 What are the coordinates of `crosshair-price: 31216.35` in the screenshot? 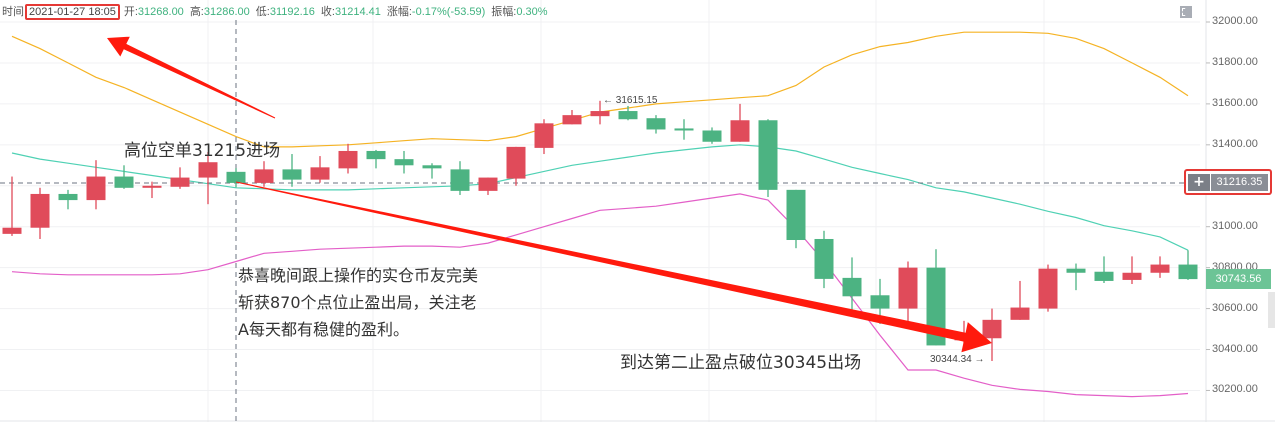 It's located at (1239, 182).